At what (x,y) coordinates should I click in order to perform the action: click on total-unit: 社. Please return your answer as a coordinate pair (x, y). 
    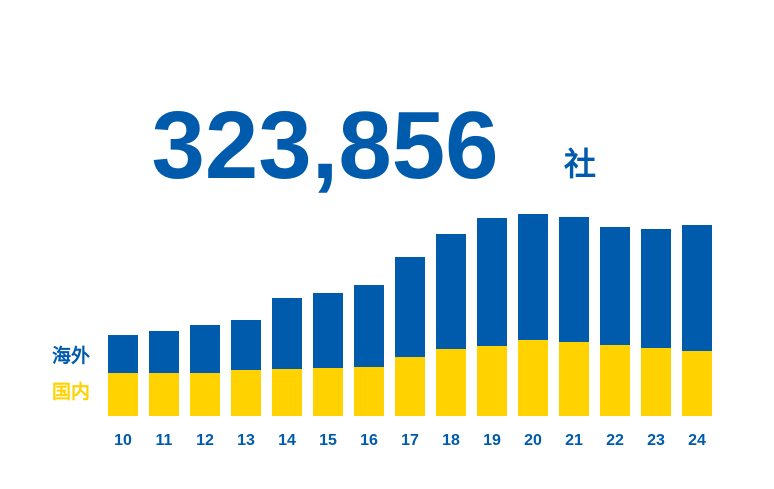
    Looking at the image, I should click on (580, 164).